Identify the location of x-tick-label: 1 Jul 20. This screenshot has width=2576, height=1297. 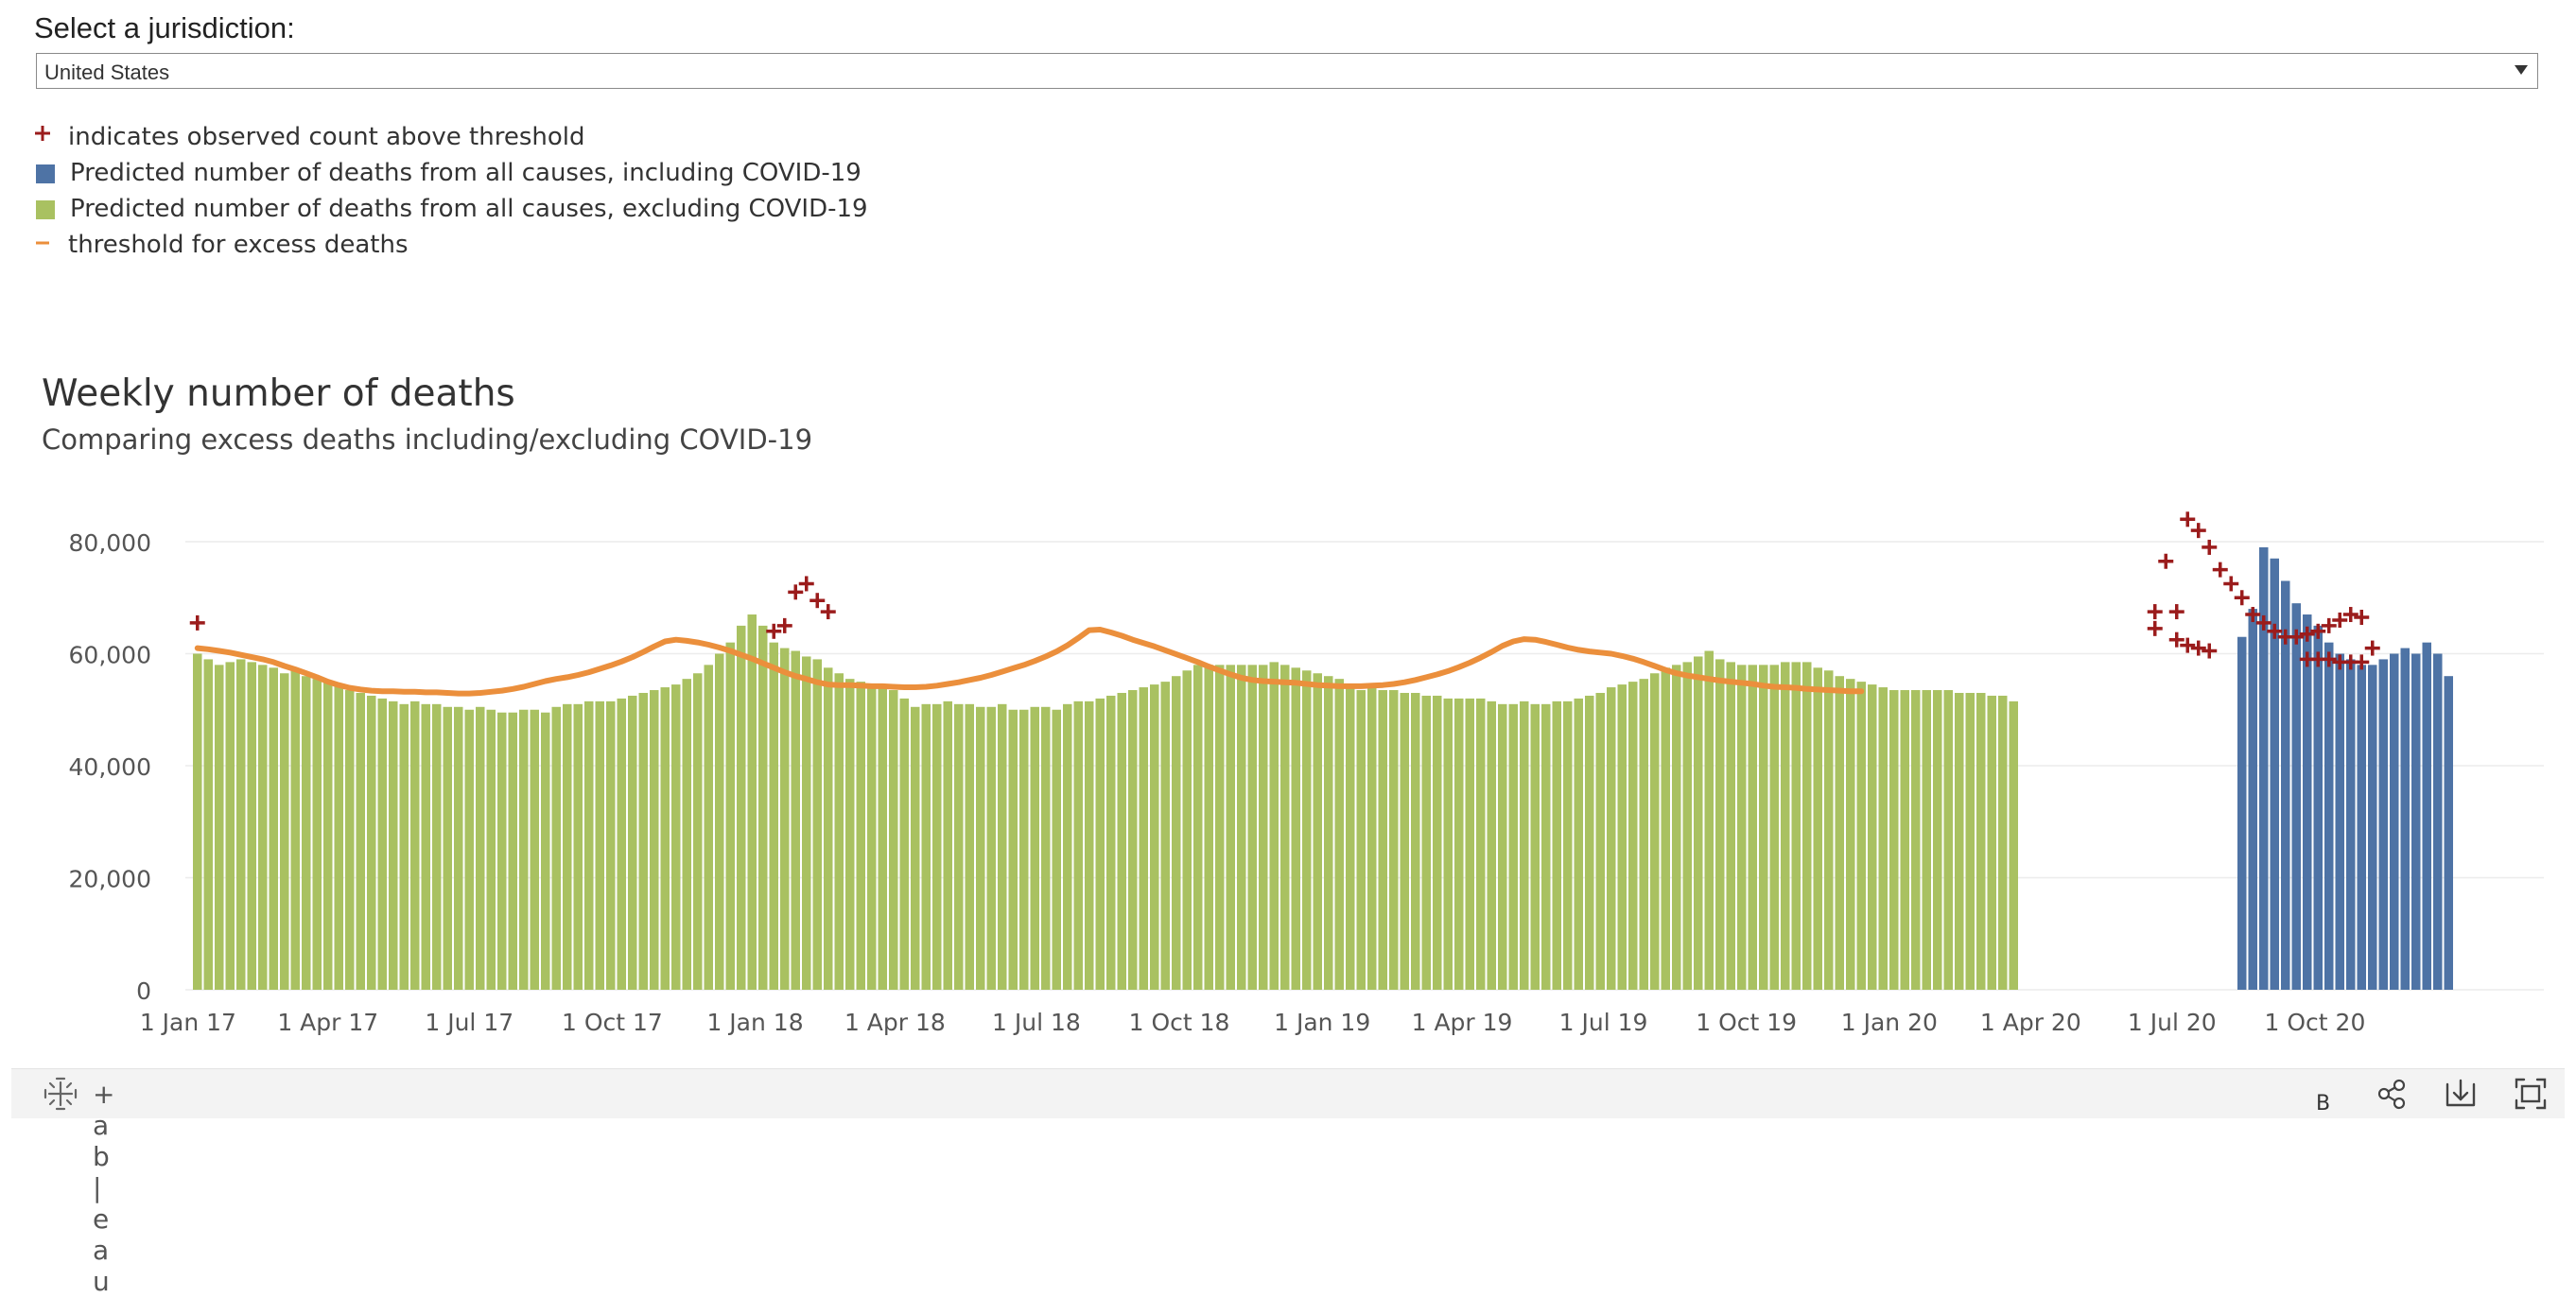
(2172, 1022).